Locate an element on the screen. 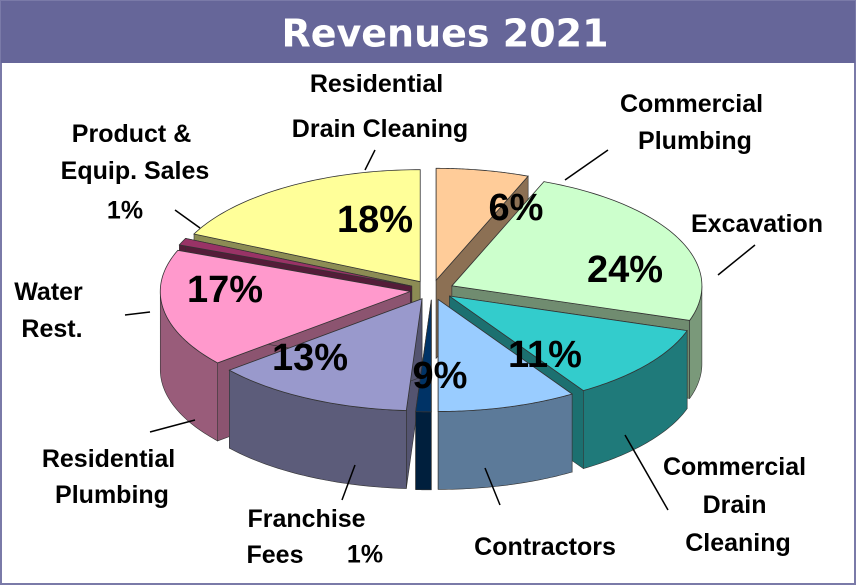 This screenshot has width=856, height=585. data-label: 18% is located at coordinates (375, 220).